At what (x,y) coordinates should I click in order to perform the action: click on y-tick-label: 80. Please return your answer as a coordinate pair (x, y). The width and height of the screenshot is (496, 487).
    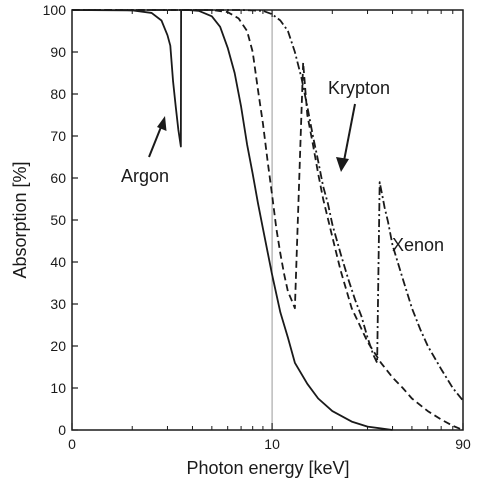
    Looking at the image, I should click on (58, 94).